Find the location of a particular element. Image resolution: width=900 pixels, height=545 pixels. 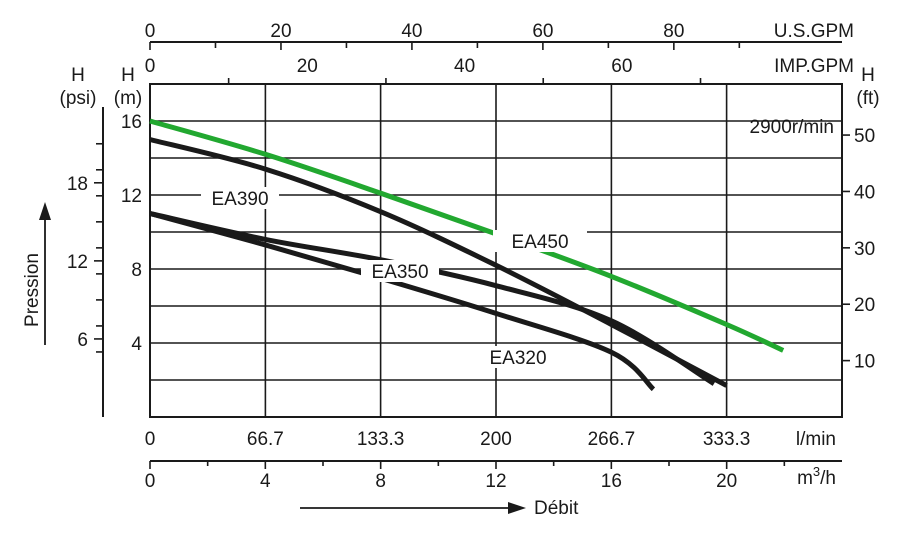

x-tick-label-lmin: 66.7 is located at coordinates (265, 439).